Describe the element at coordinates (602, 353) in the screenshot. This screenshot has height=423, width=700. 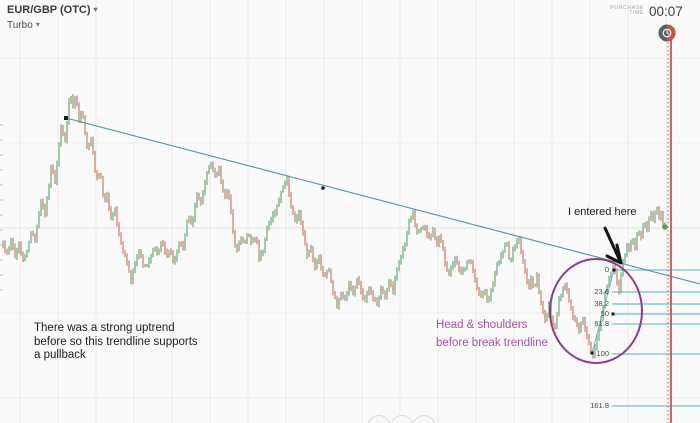
I see `fib-level-label: 100` at that location.